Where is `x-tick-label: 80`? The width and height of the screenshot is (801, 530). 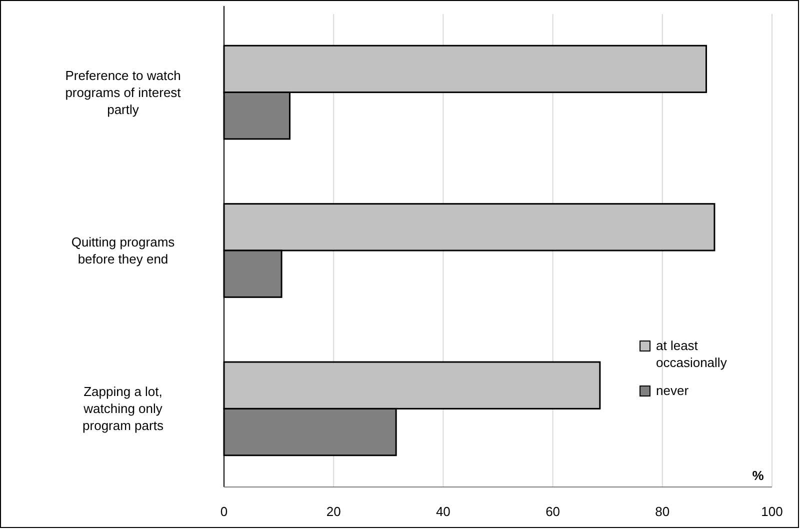 x-tick-label: 80 is located at coordinates (662, 511).